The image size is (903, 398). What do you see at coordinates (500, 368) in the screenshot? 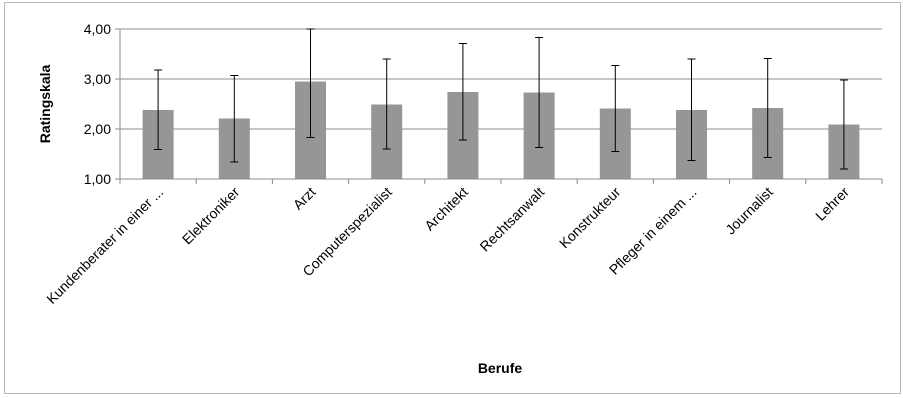
I see `x-axis-title: Berufe` at bounding box center [500, 368].